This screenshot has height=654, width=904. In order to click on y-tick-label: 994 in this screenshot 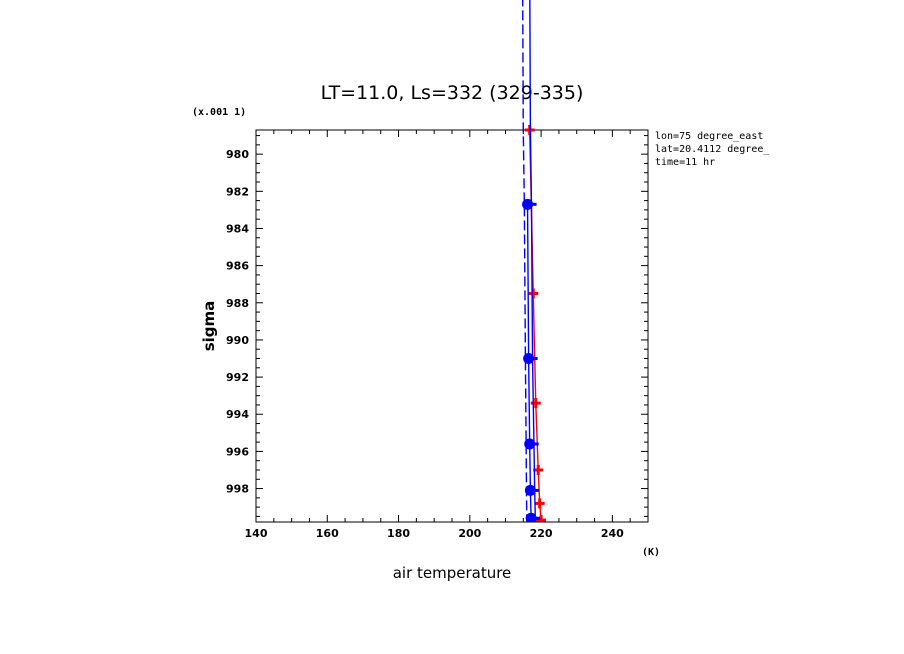, I will do `click(237, 414)`.